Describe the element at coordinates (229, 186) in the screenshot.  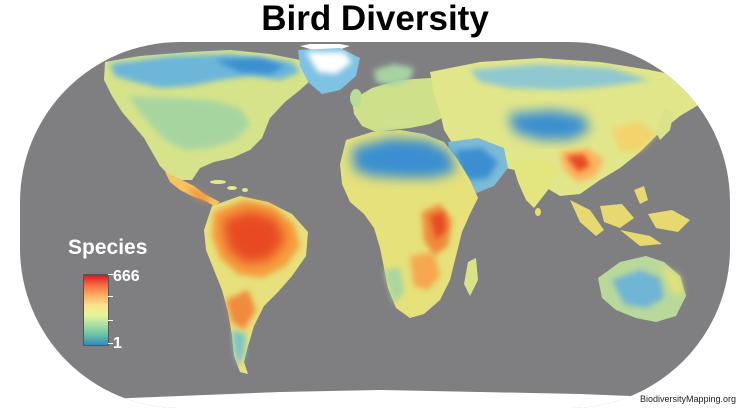
I see `caribbean` at that location.